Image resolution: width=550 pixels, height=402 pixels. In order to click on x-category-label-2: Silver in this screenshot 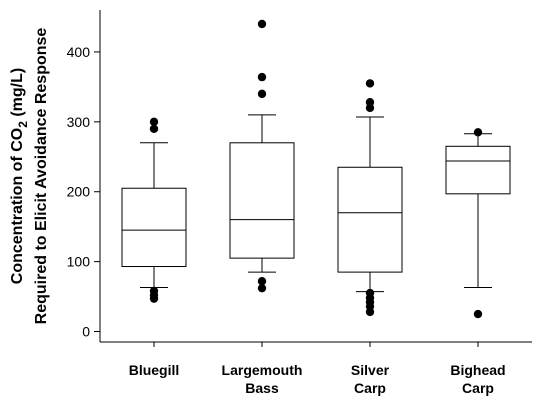, I will do `click(370, 370)`.